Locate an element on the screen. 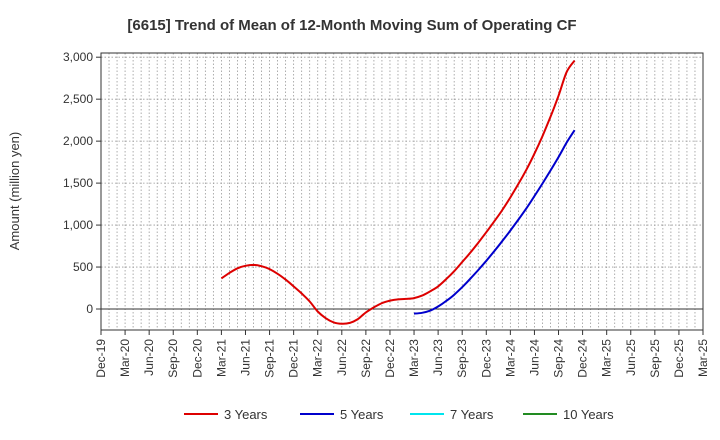  x-tick-label: Mar-21 is located at coordinates (221, 358).